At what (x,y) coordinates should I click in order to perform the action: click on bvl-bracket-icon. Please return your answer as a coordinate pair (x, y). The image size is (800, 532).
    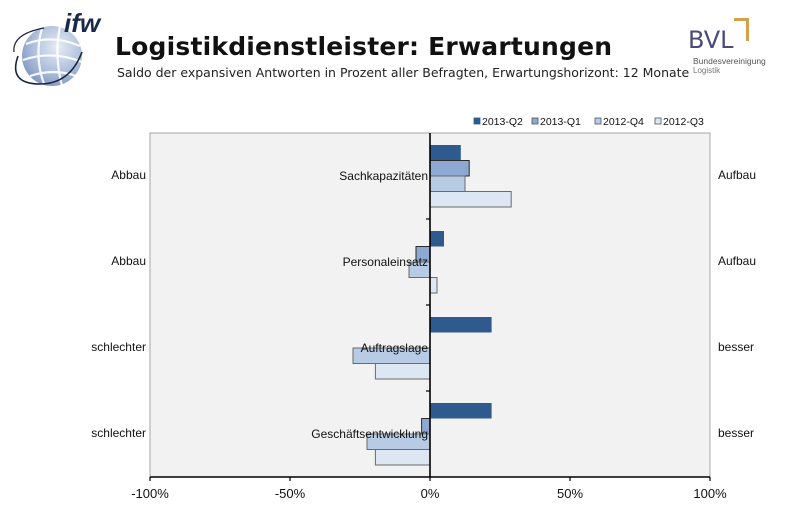
    Looking at the image, I should click on (741, 29).